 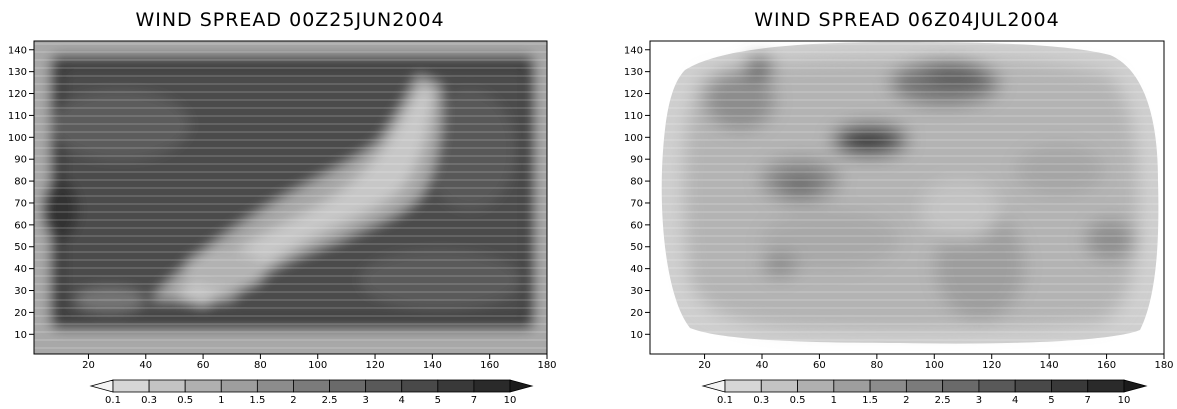 I want to click on colorbar-label: 3, so click(x=979, y=400).